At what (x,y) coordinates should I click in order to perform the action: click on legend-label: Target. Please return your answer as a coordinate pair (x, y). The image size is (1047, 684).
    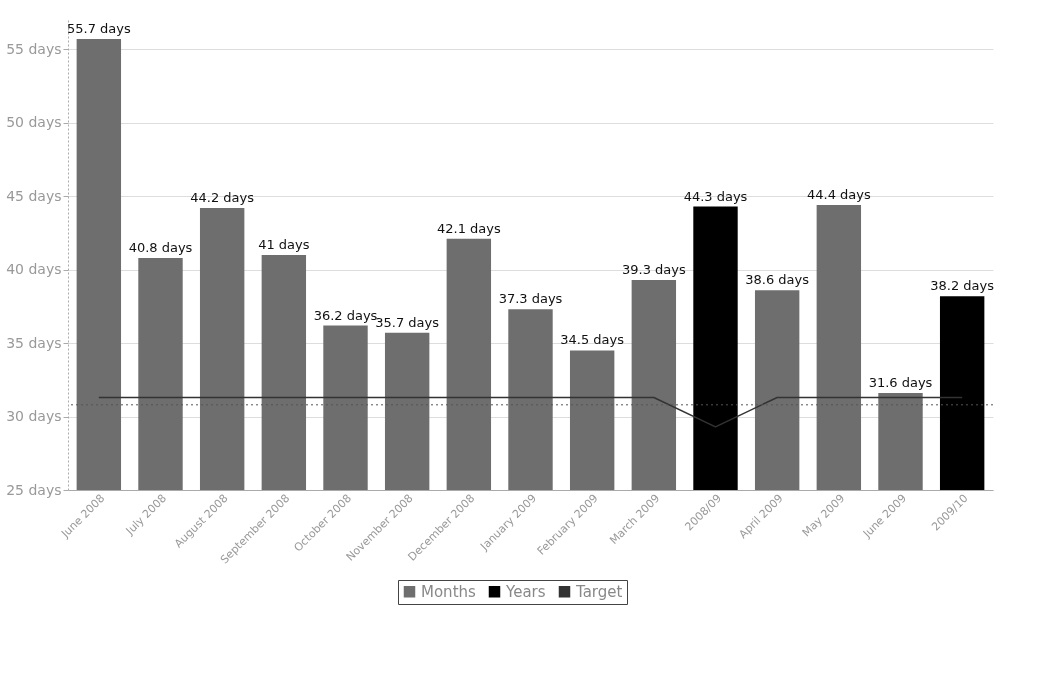
    Looking at the image, I should click on (599, 591).